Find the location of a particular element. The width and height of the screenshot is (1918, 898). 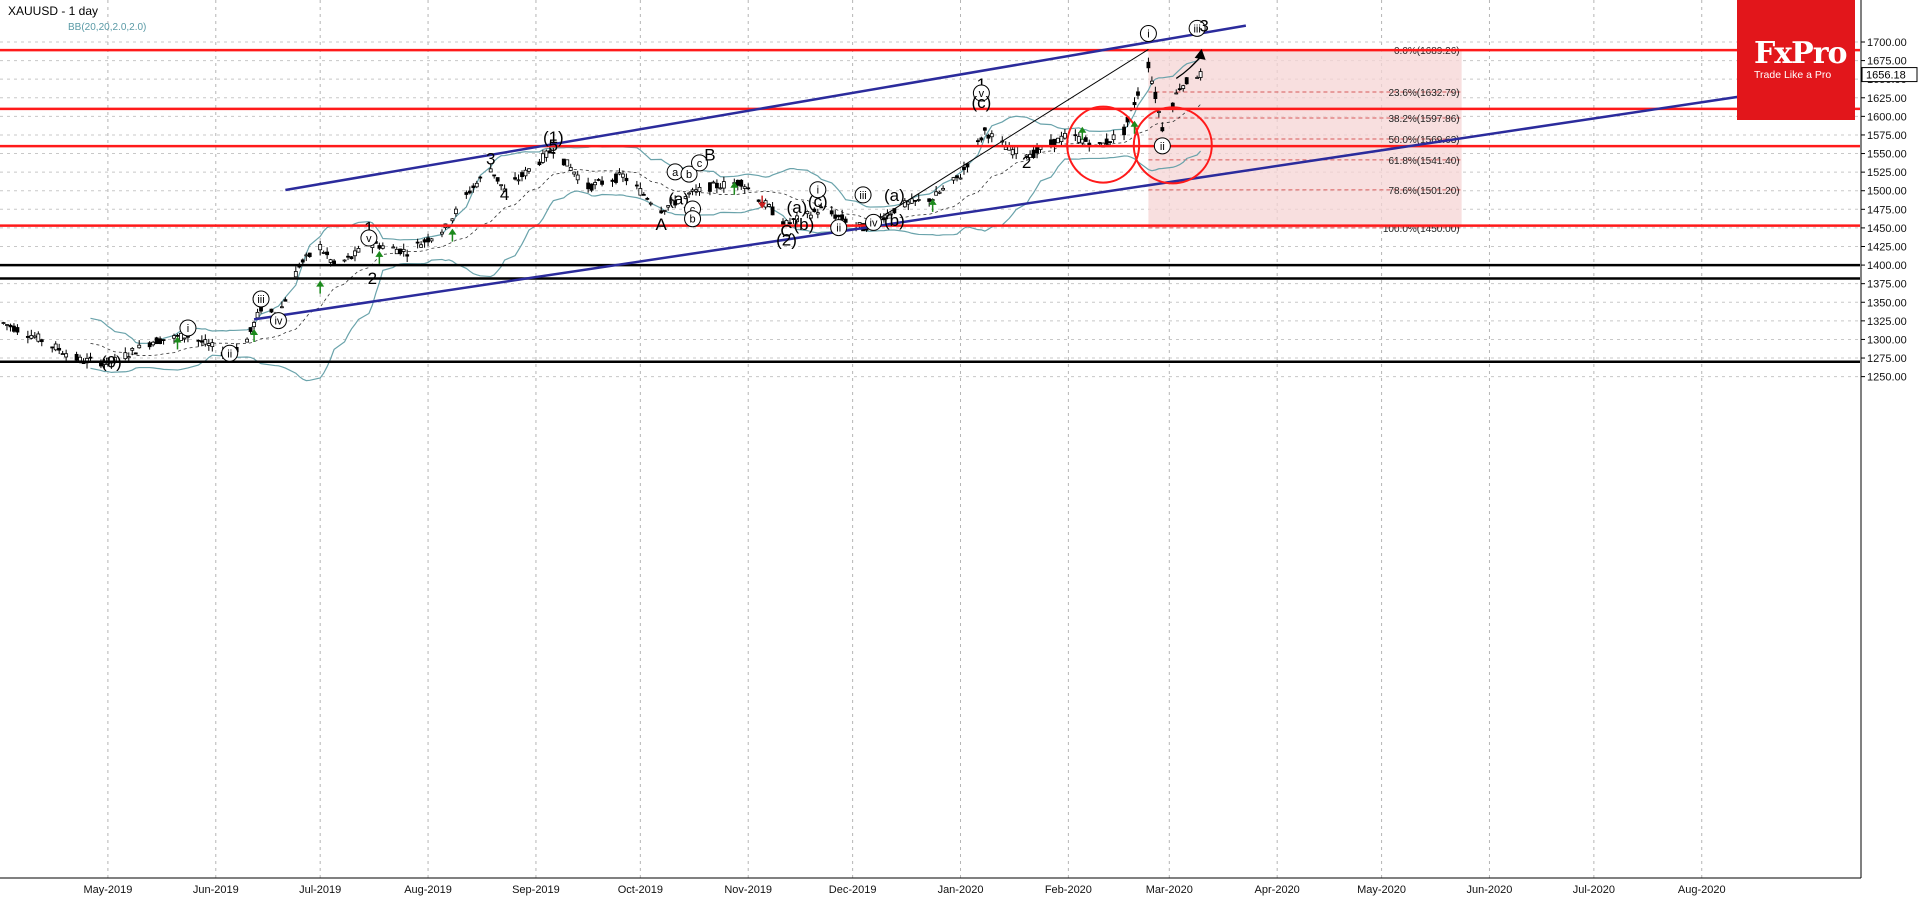

wave-label: i is located at coordinates (1148, 35).